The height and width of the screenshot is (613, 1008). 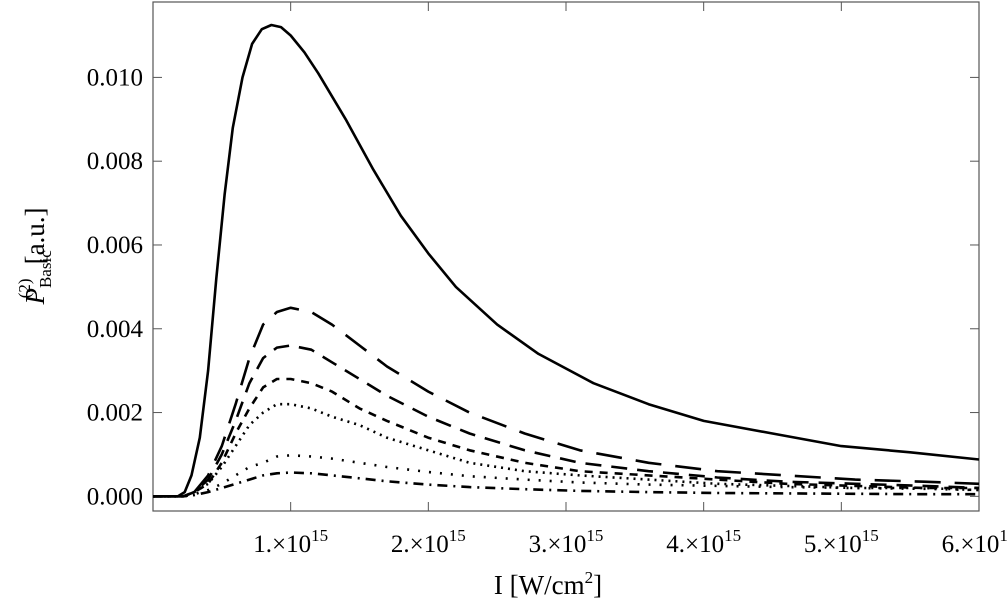 What do you see at coordinates (115, 77) in the screenshot?
I see `y-tick-label: 0.010` at bounding box center [115, 77].